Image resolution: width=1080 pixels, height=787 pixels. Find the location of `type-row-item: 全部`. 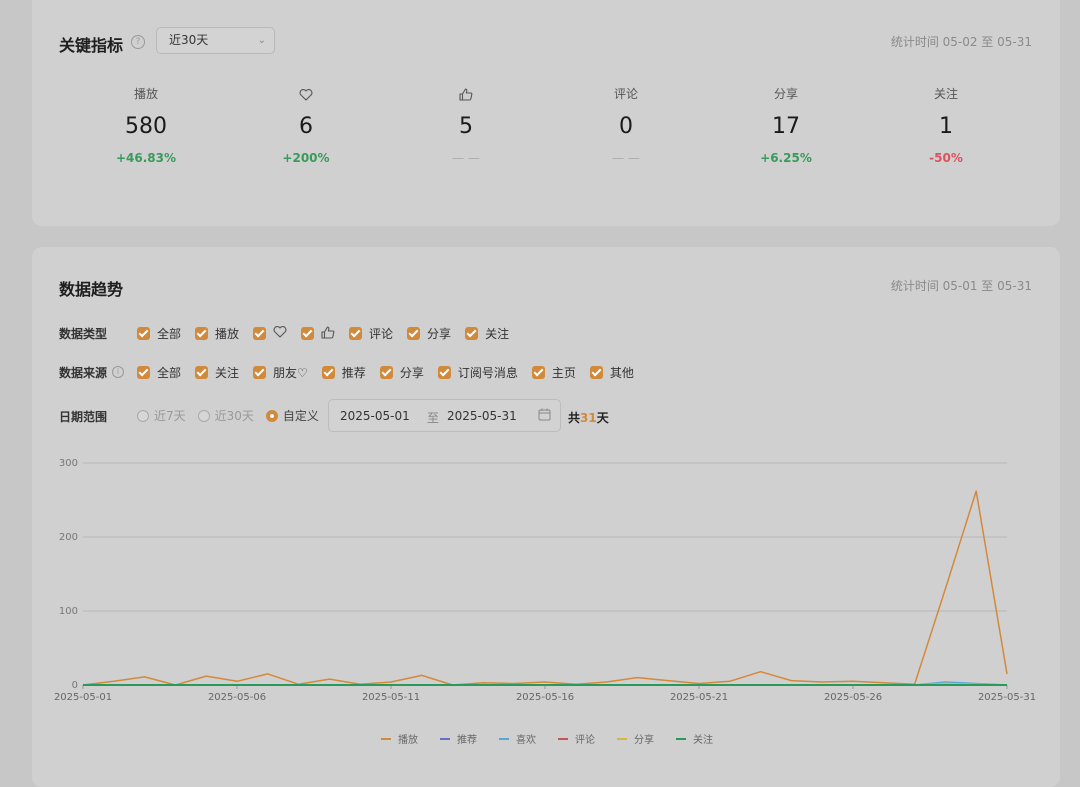

type-row-item: 全部 is located at coordinates (159, 333).